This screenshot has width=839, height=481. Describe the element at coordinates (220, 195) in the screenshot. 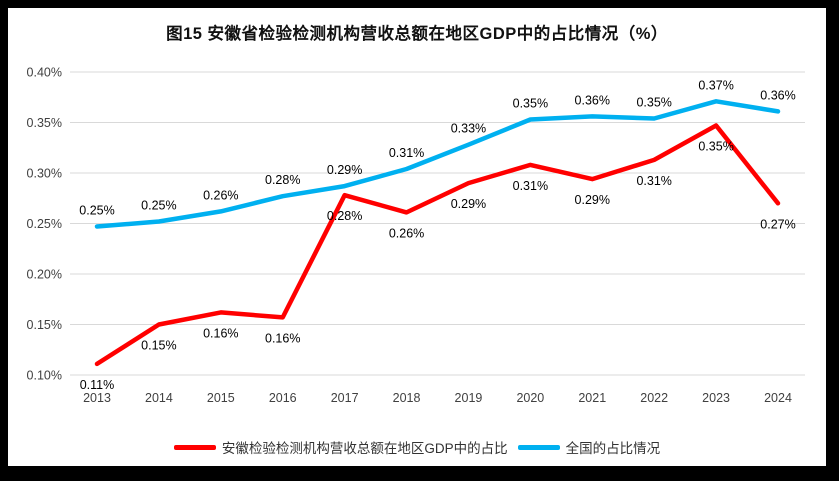

I see `national-data-label: 0.26%` at that location.